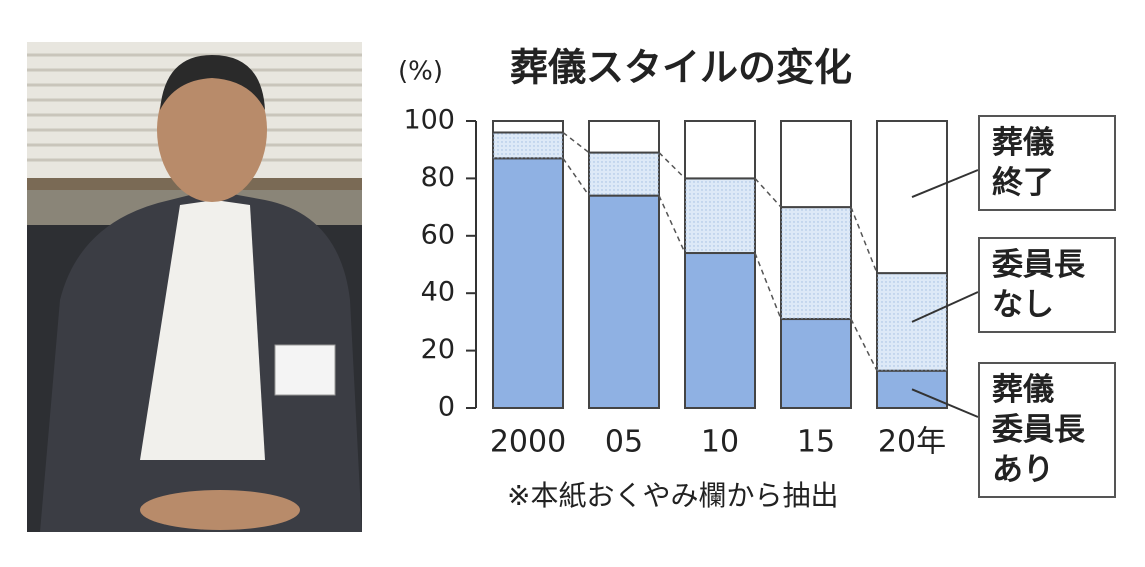 The image size is (1145, 567). I want to click on legend-entry: 委員長 なし, so click(1047, 285).